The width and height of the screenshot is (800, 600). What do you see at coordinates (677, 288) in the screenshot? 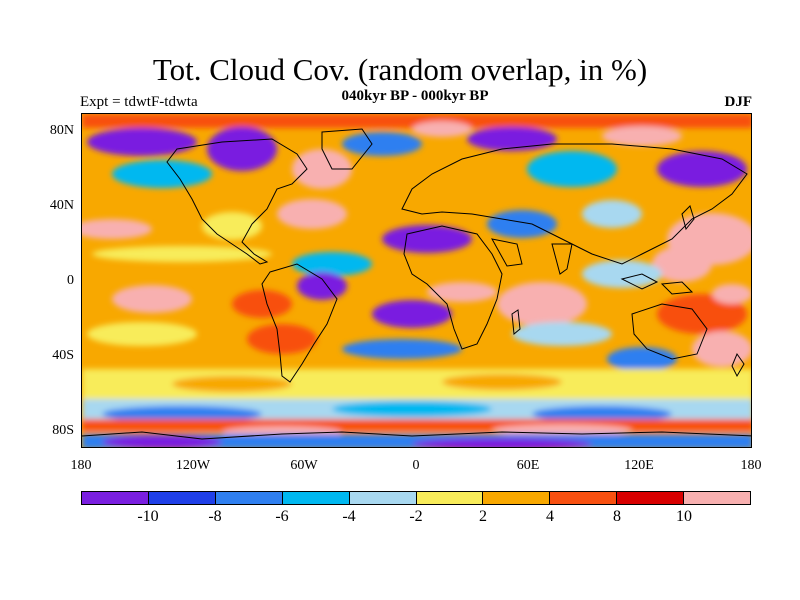
I see `new-guinea-outline` at bounding box center [677, 288].